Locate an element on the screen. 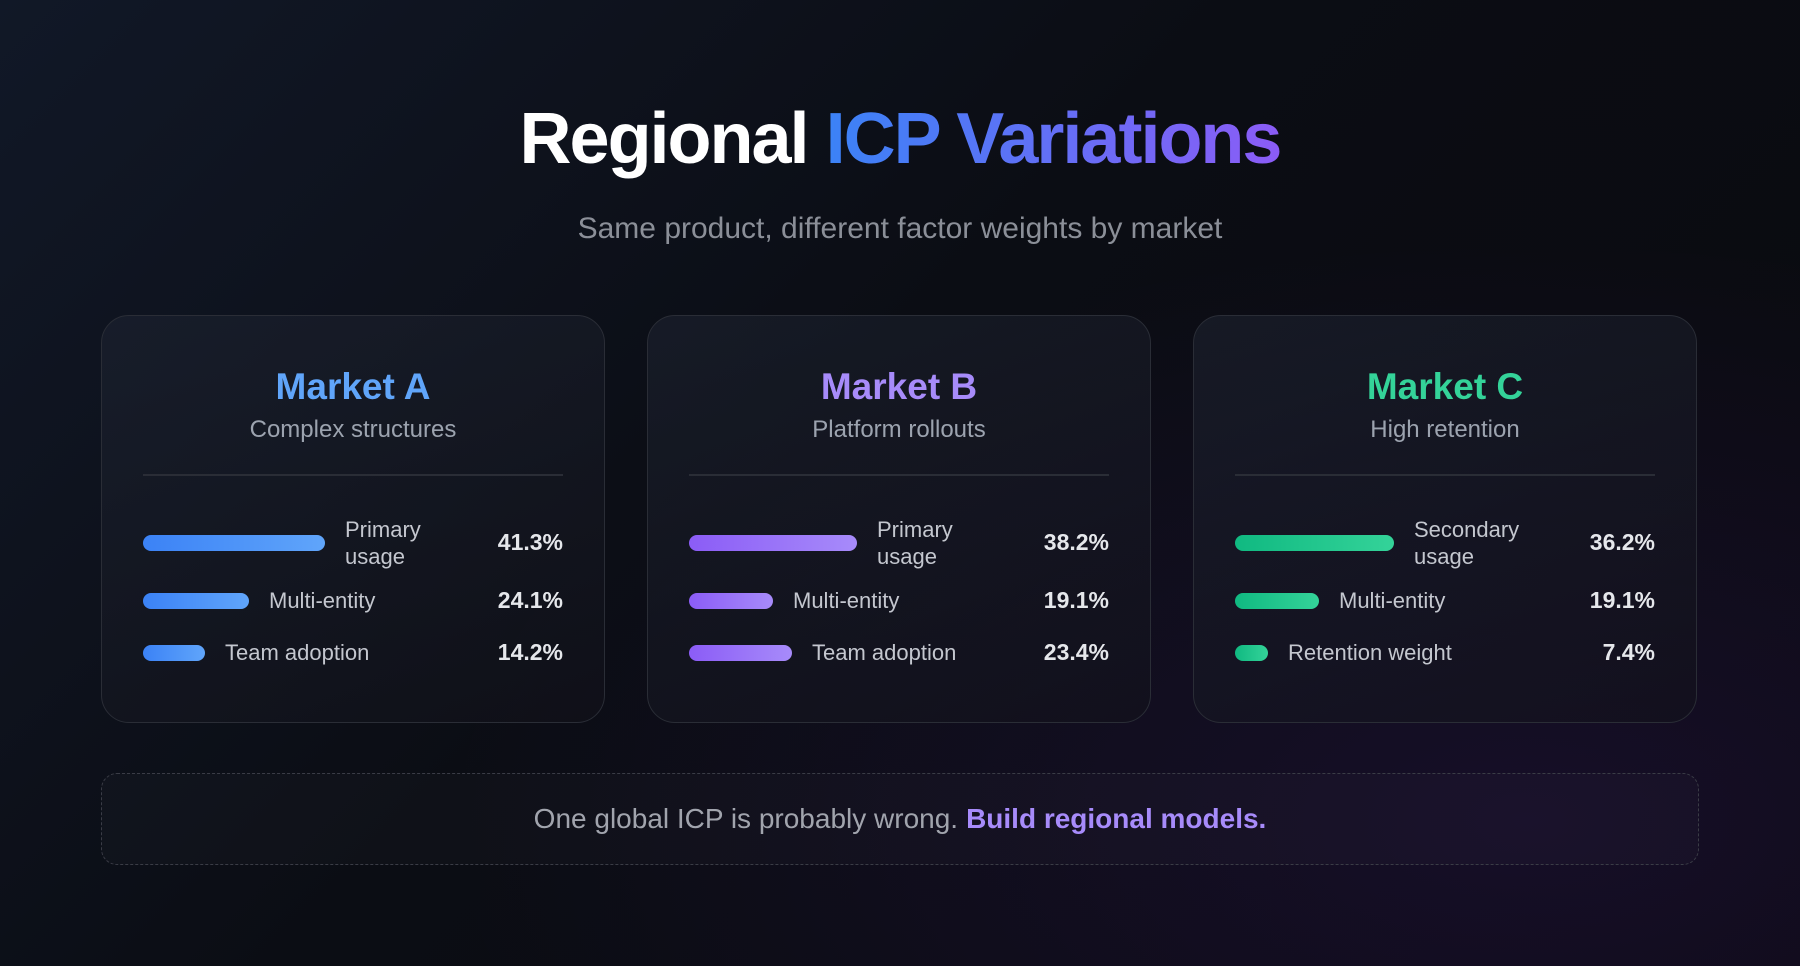 The height and width of the screenshot is (966, 1800). factor-row: Team adoption 23.4% is located at coordinates (899, 653).